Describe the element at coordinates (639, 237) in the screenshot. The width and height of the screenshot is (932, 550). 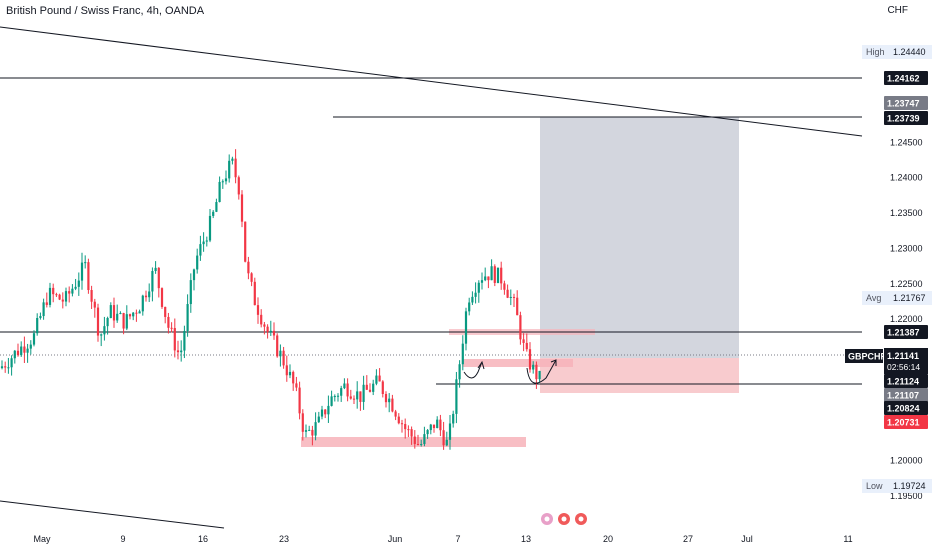
I see `target-zone` at that location.